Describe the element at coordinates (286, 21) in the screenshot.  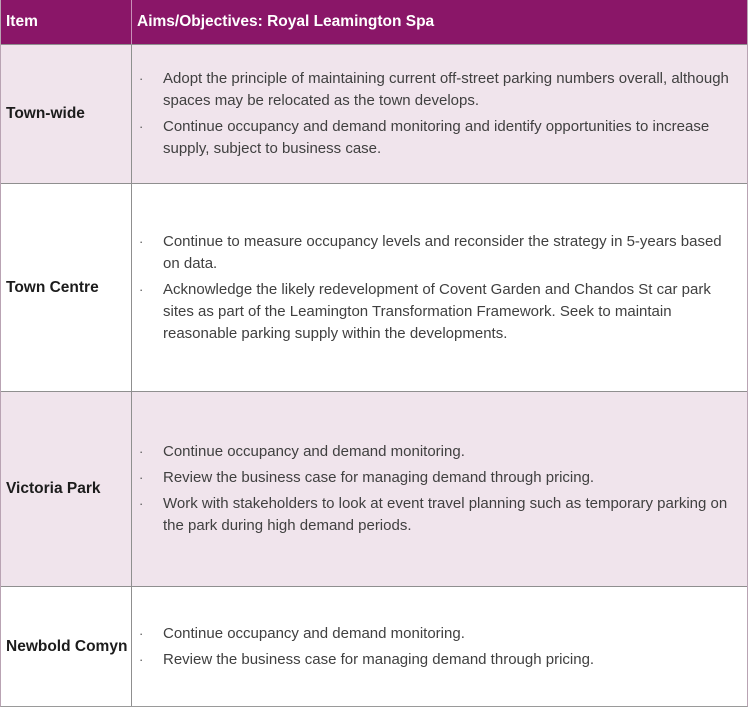
I see `header-aims: Aims/Objectives: Royal Leamington Spa` at that location.